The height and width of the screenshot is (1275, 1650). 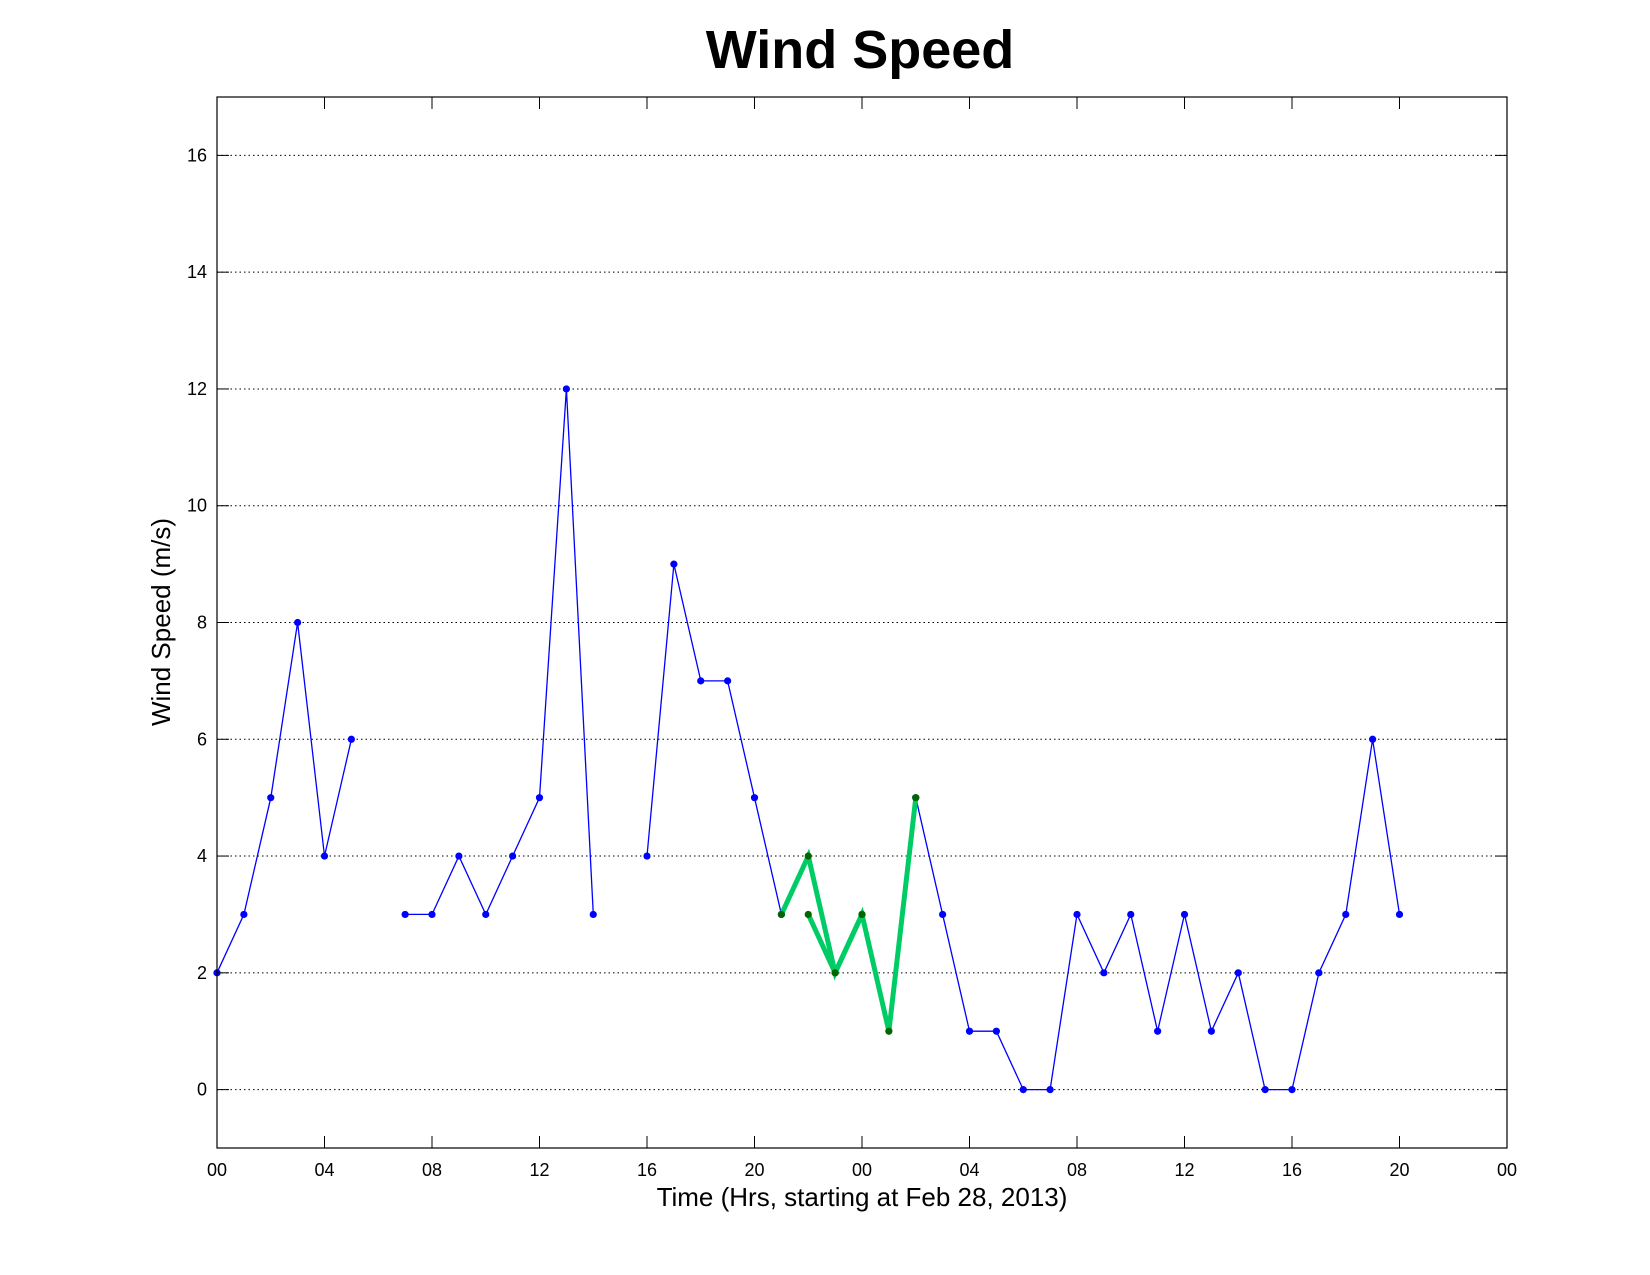 What do you see at coordinates (197, 272) in the screenshot?
I see `y-tick-label: 14` at bounding box center [197, 272].